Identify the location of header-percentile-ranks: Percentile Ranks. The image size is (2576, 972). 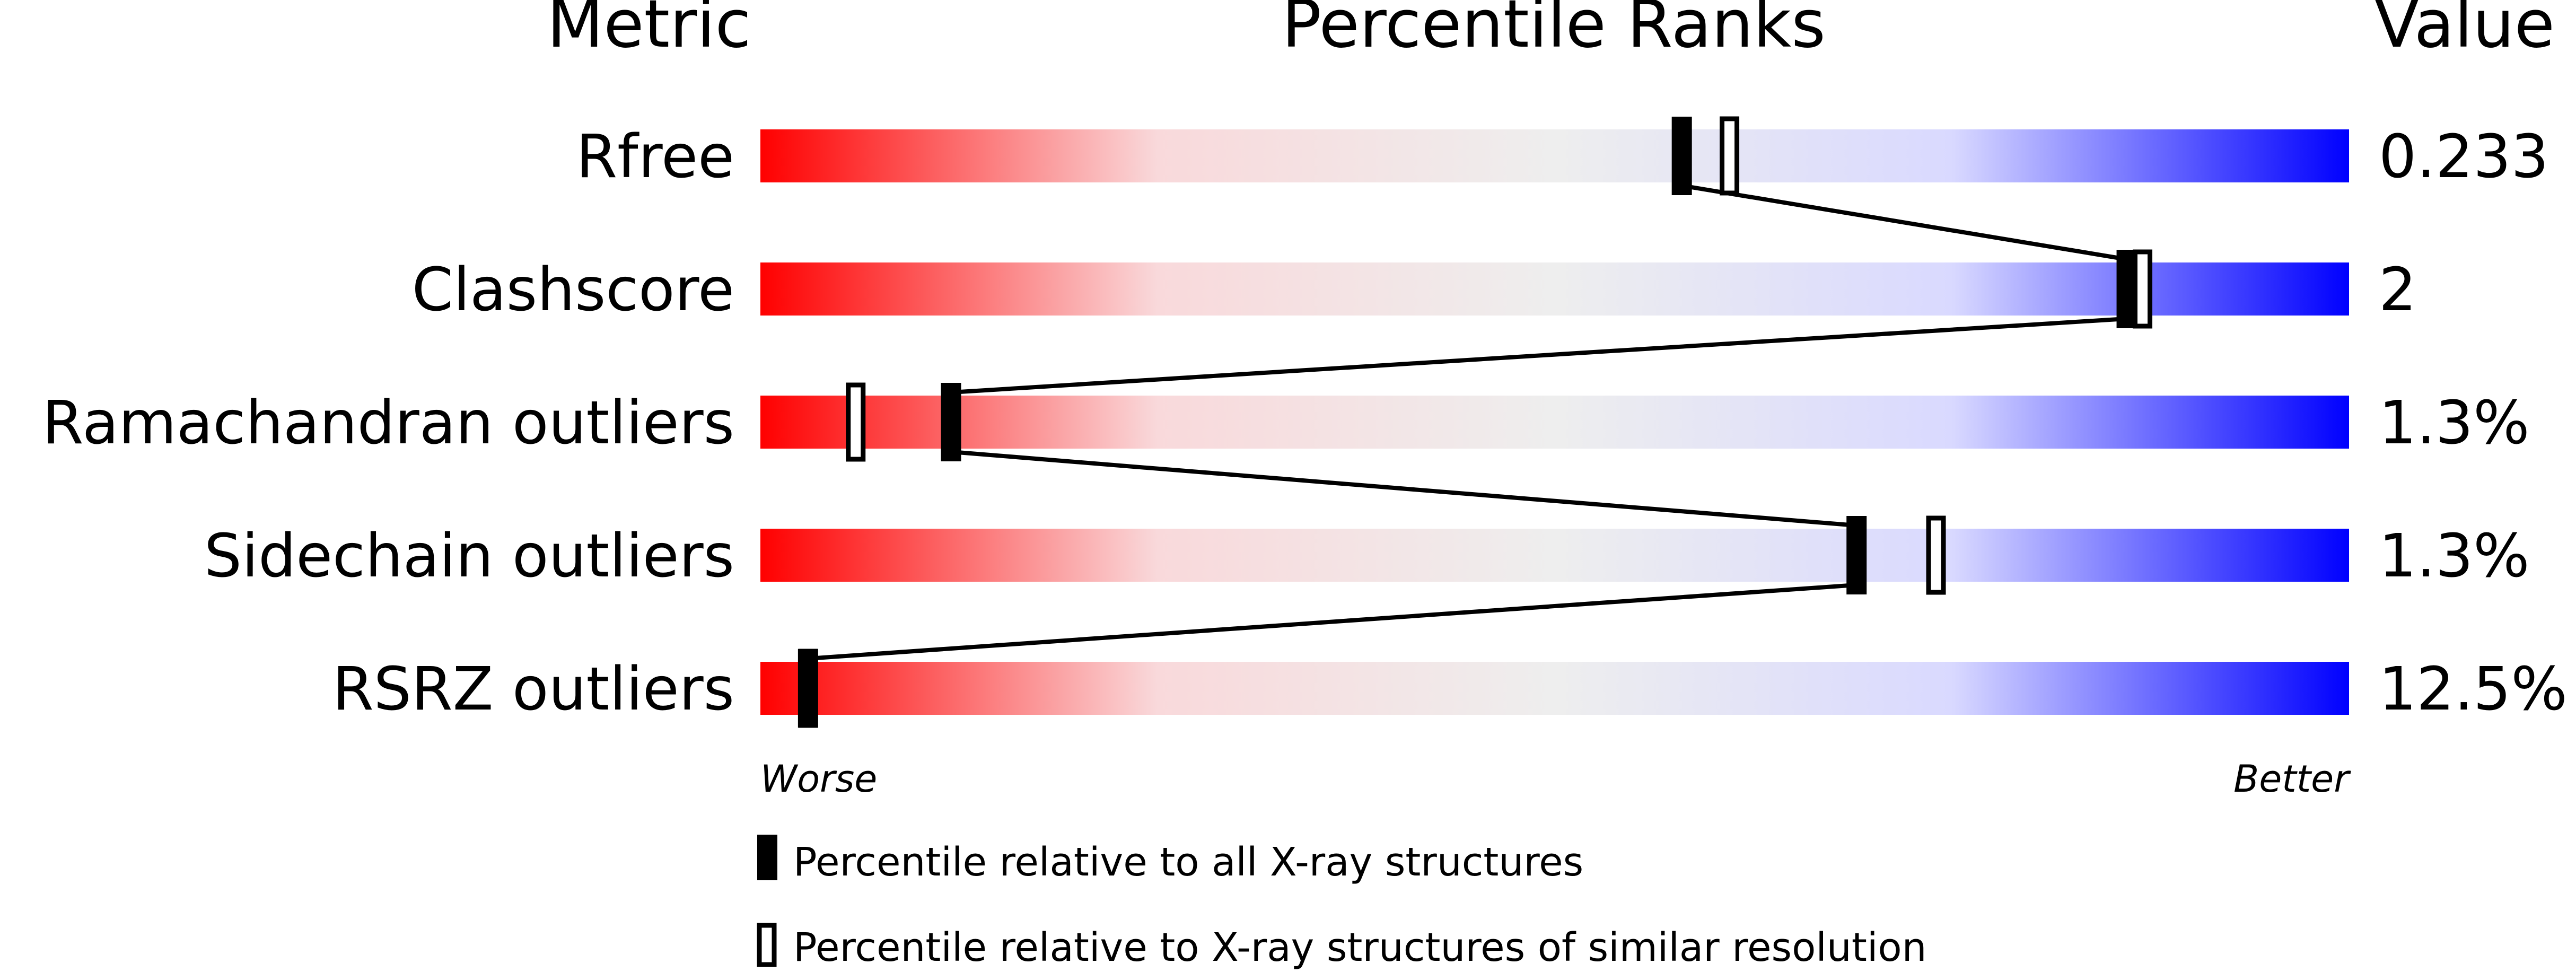
(1554, 31).